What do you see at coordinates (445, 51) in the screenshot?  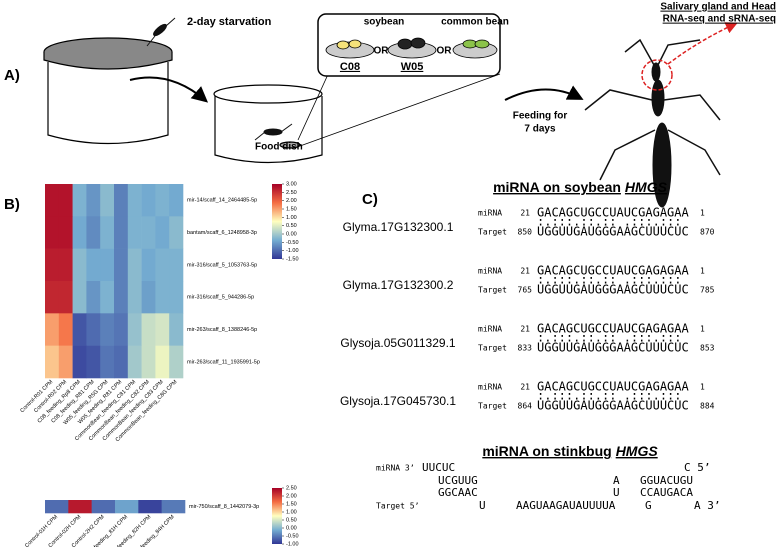 I see `or-label: OR` at bounding box center [445, 51].